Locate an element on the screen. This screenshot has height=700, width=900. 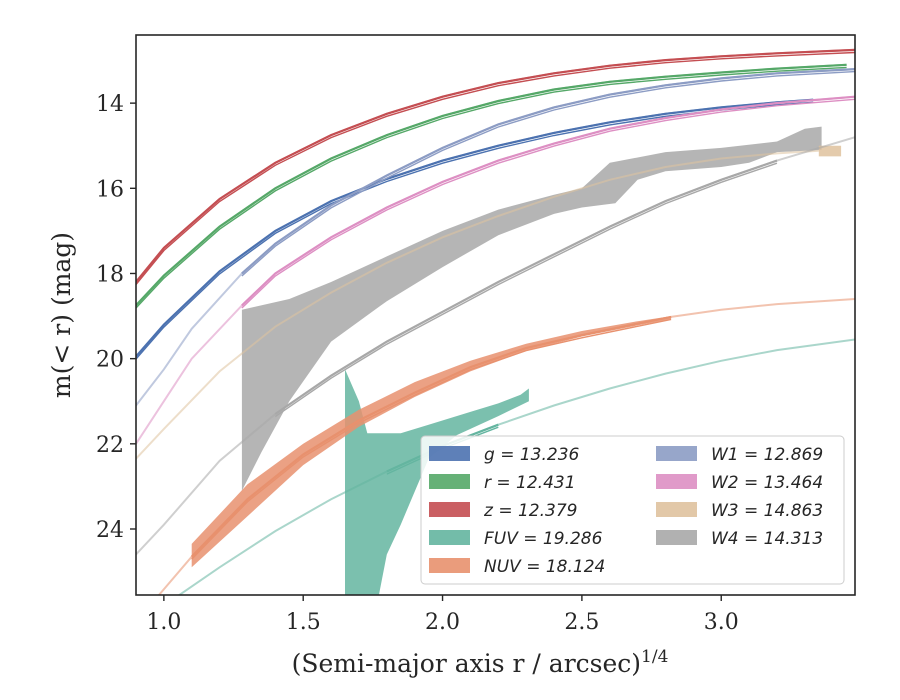
x-tick-label: 3.0 is located at coordinates (721, 622).